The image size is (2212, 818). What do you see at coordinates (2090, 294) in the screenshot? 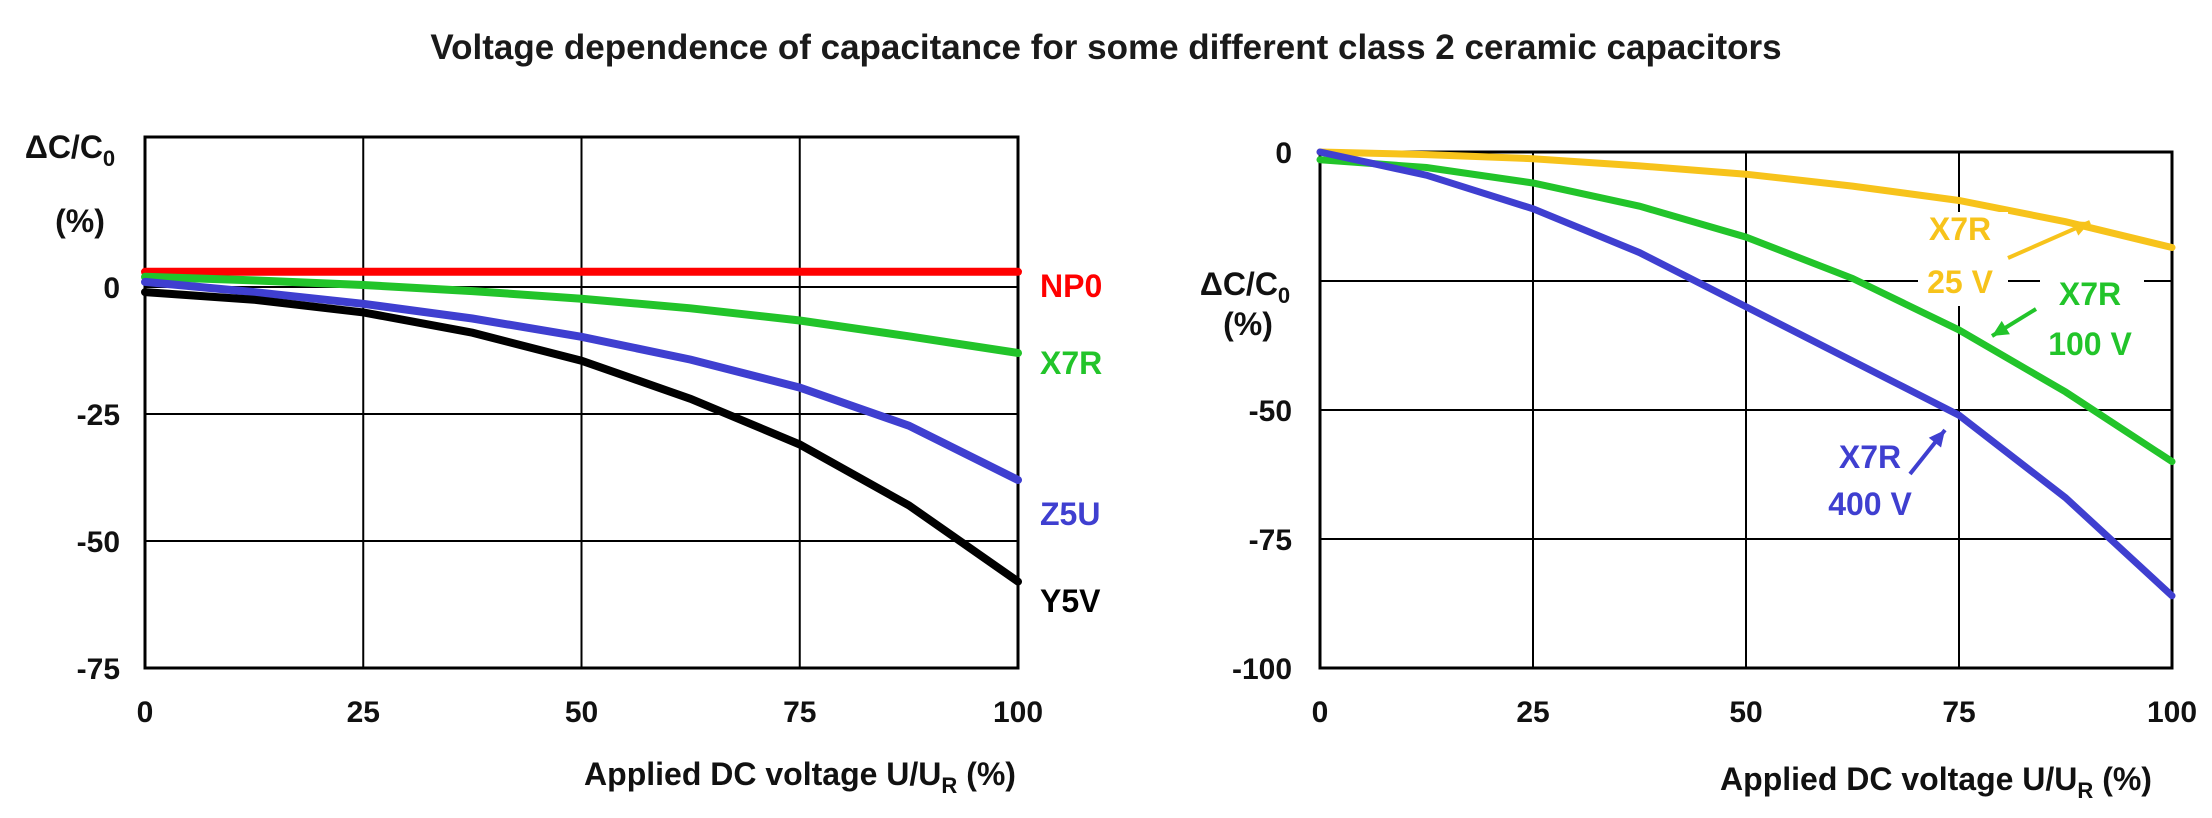
I see `series-label-x7r-100-v-line1: X7R` at bounding box center [2090, 294].